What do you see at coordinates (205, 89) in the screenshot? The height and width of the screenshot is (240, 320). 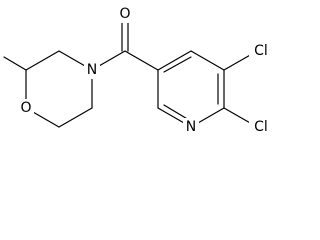 I see `pyridine-ring` at bounding box center [205, 89].